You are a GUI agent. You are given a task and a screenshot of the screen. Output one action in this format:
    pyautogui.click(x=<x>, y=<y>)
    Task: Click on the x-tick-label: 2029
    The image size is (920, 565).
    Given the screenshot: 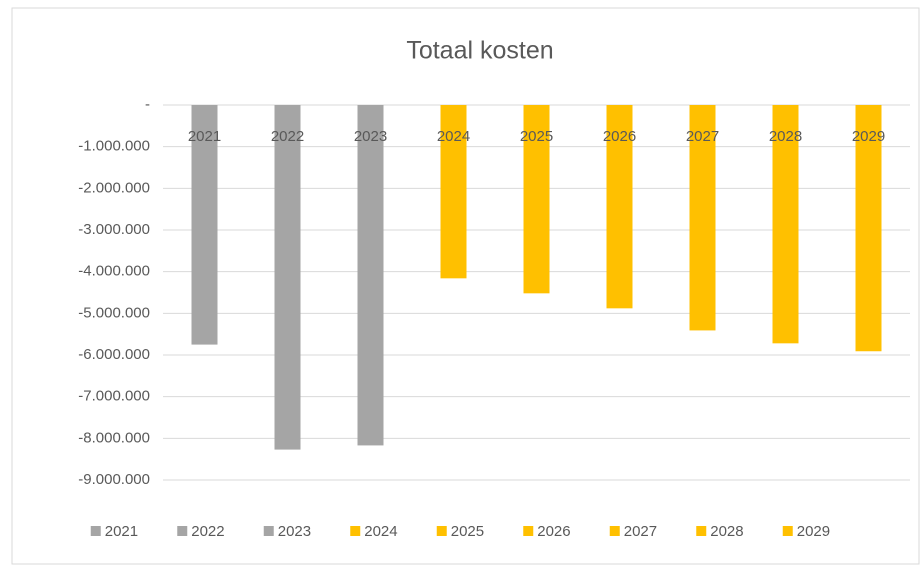 What is the action you would take?
    pyautogui.click(x=868, y=136)
    